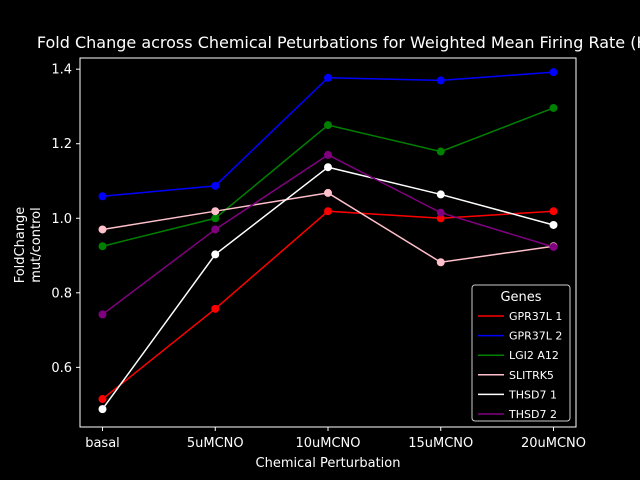  Describe the element at coordinates (61, 70) in the screenshot. I see `y-tick-label: 1.4` at that location.